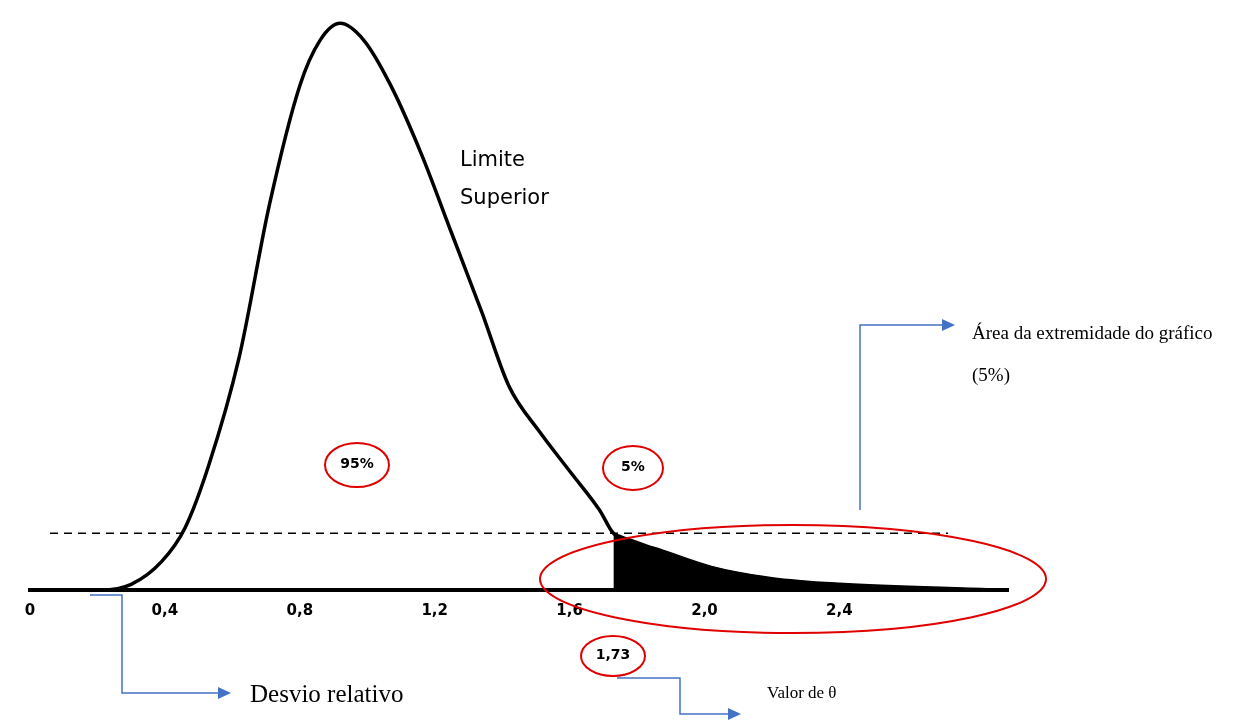  Describe the element at coordinates (613, 654) in the screenshot. I see `text: 1,73` at that location.